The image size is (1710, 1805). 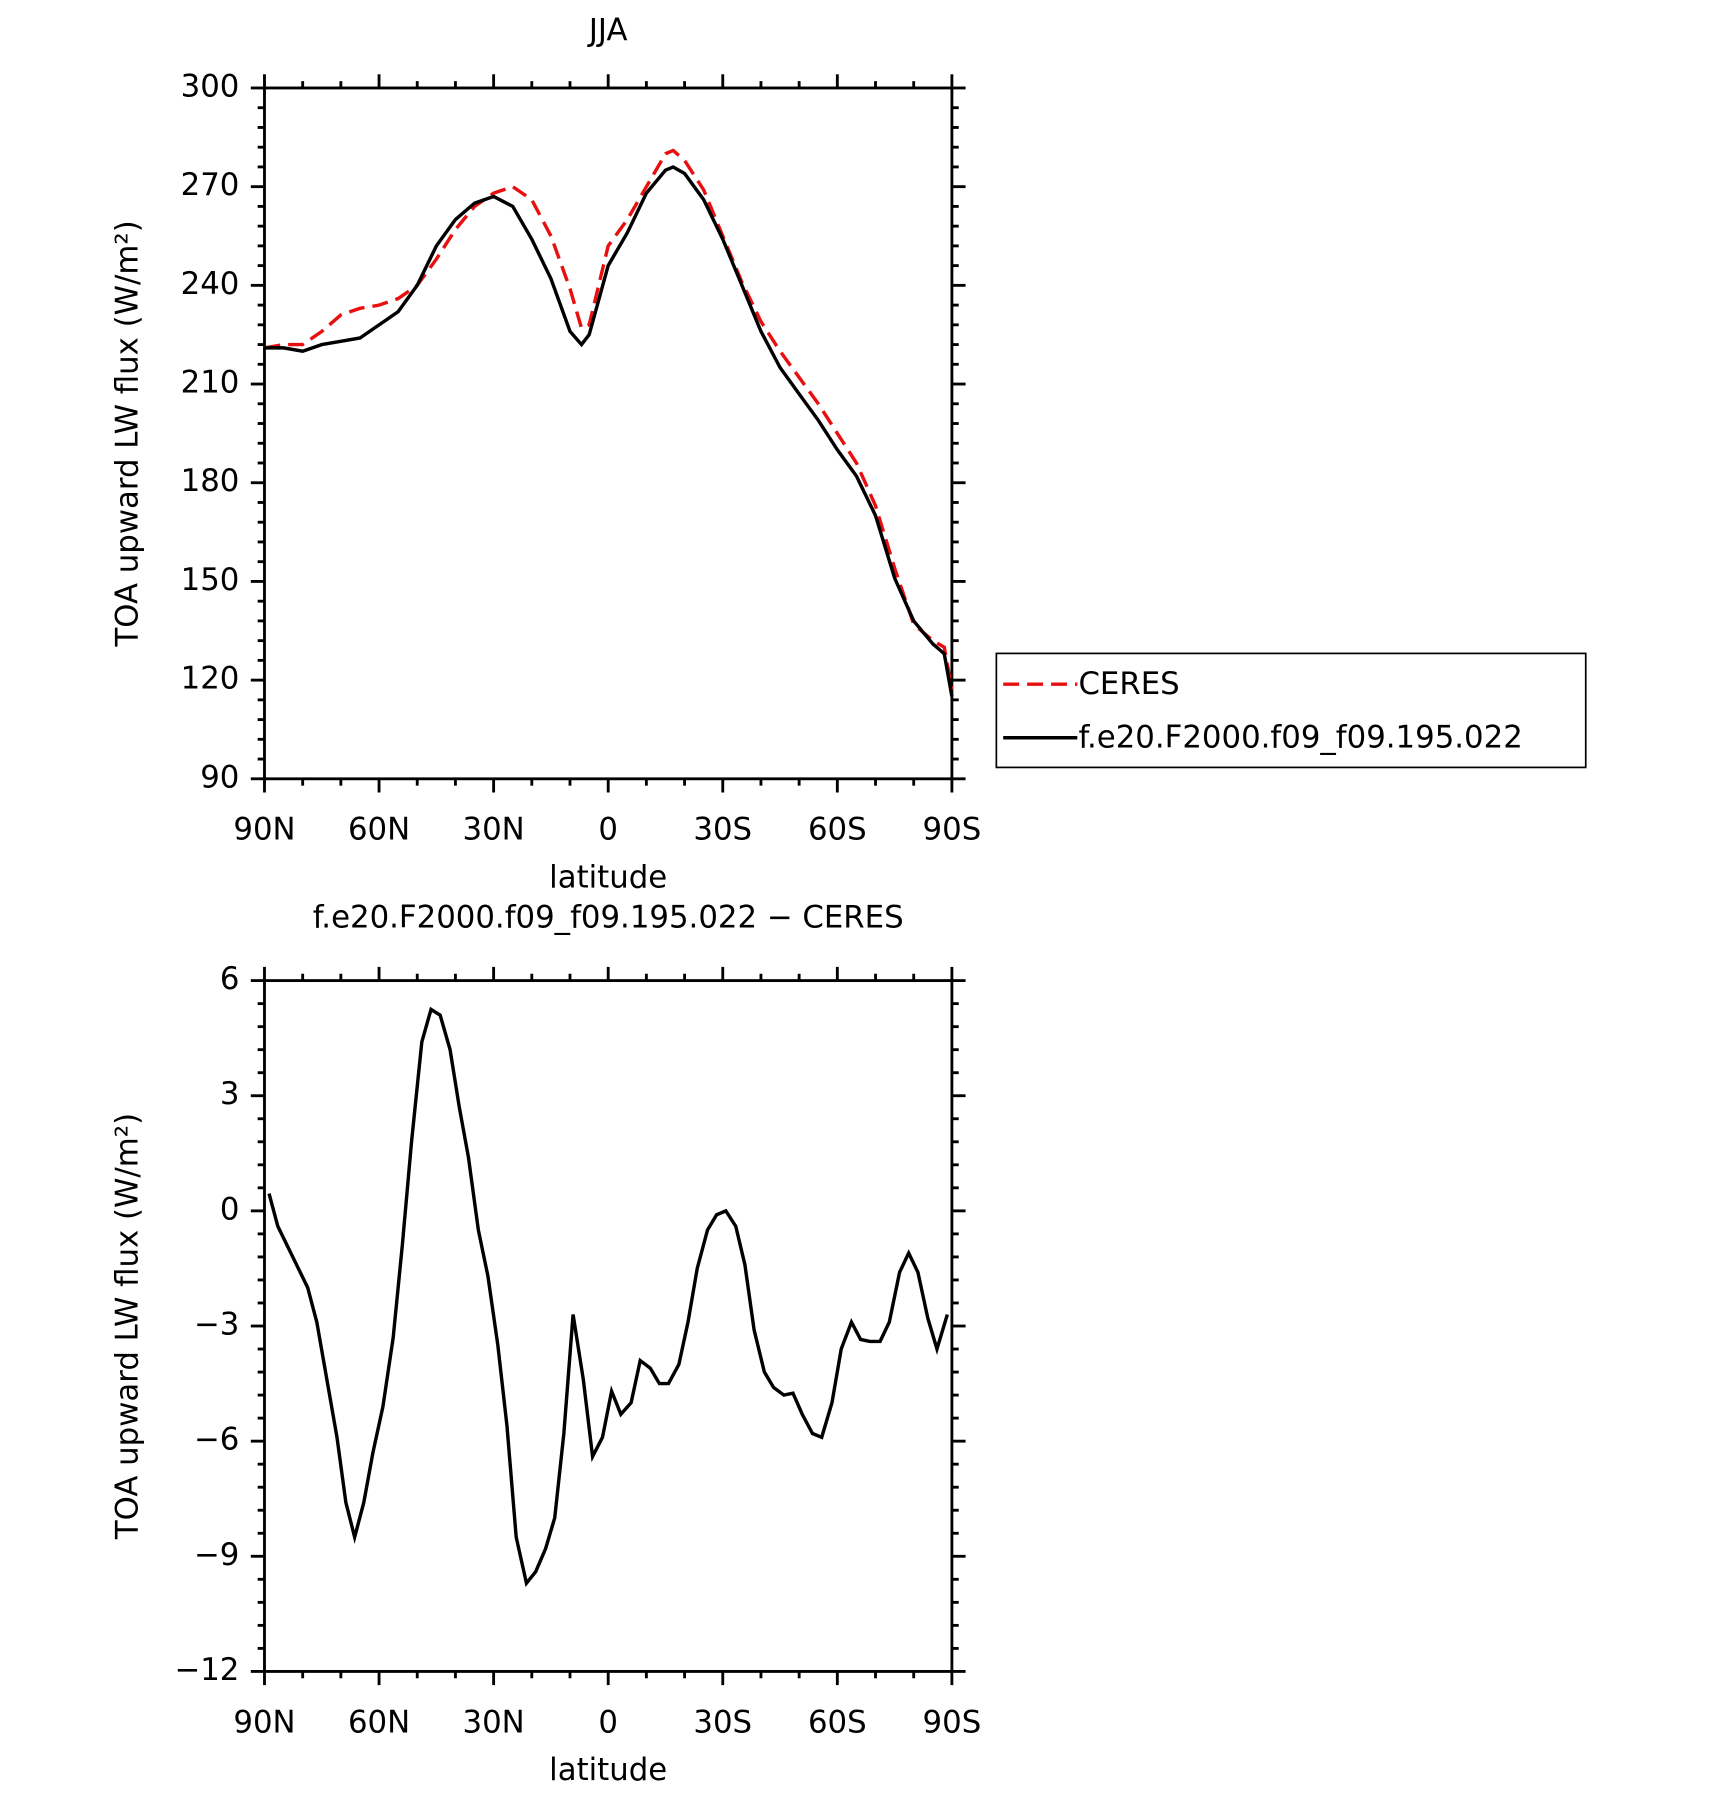 I want to click on legend-label: f.e20.F2000.f09_f09.195.022, so click(x=1300, y=737).